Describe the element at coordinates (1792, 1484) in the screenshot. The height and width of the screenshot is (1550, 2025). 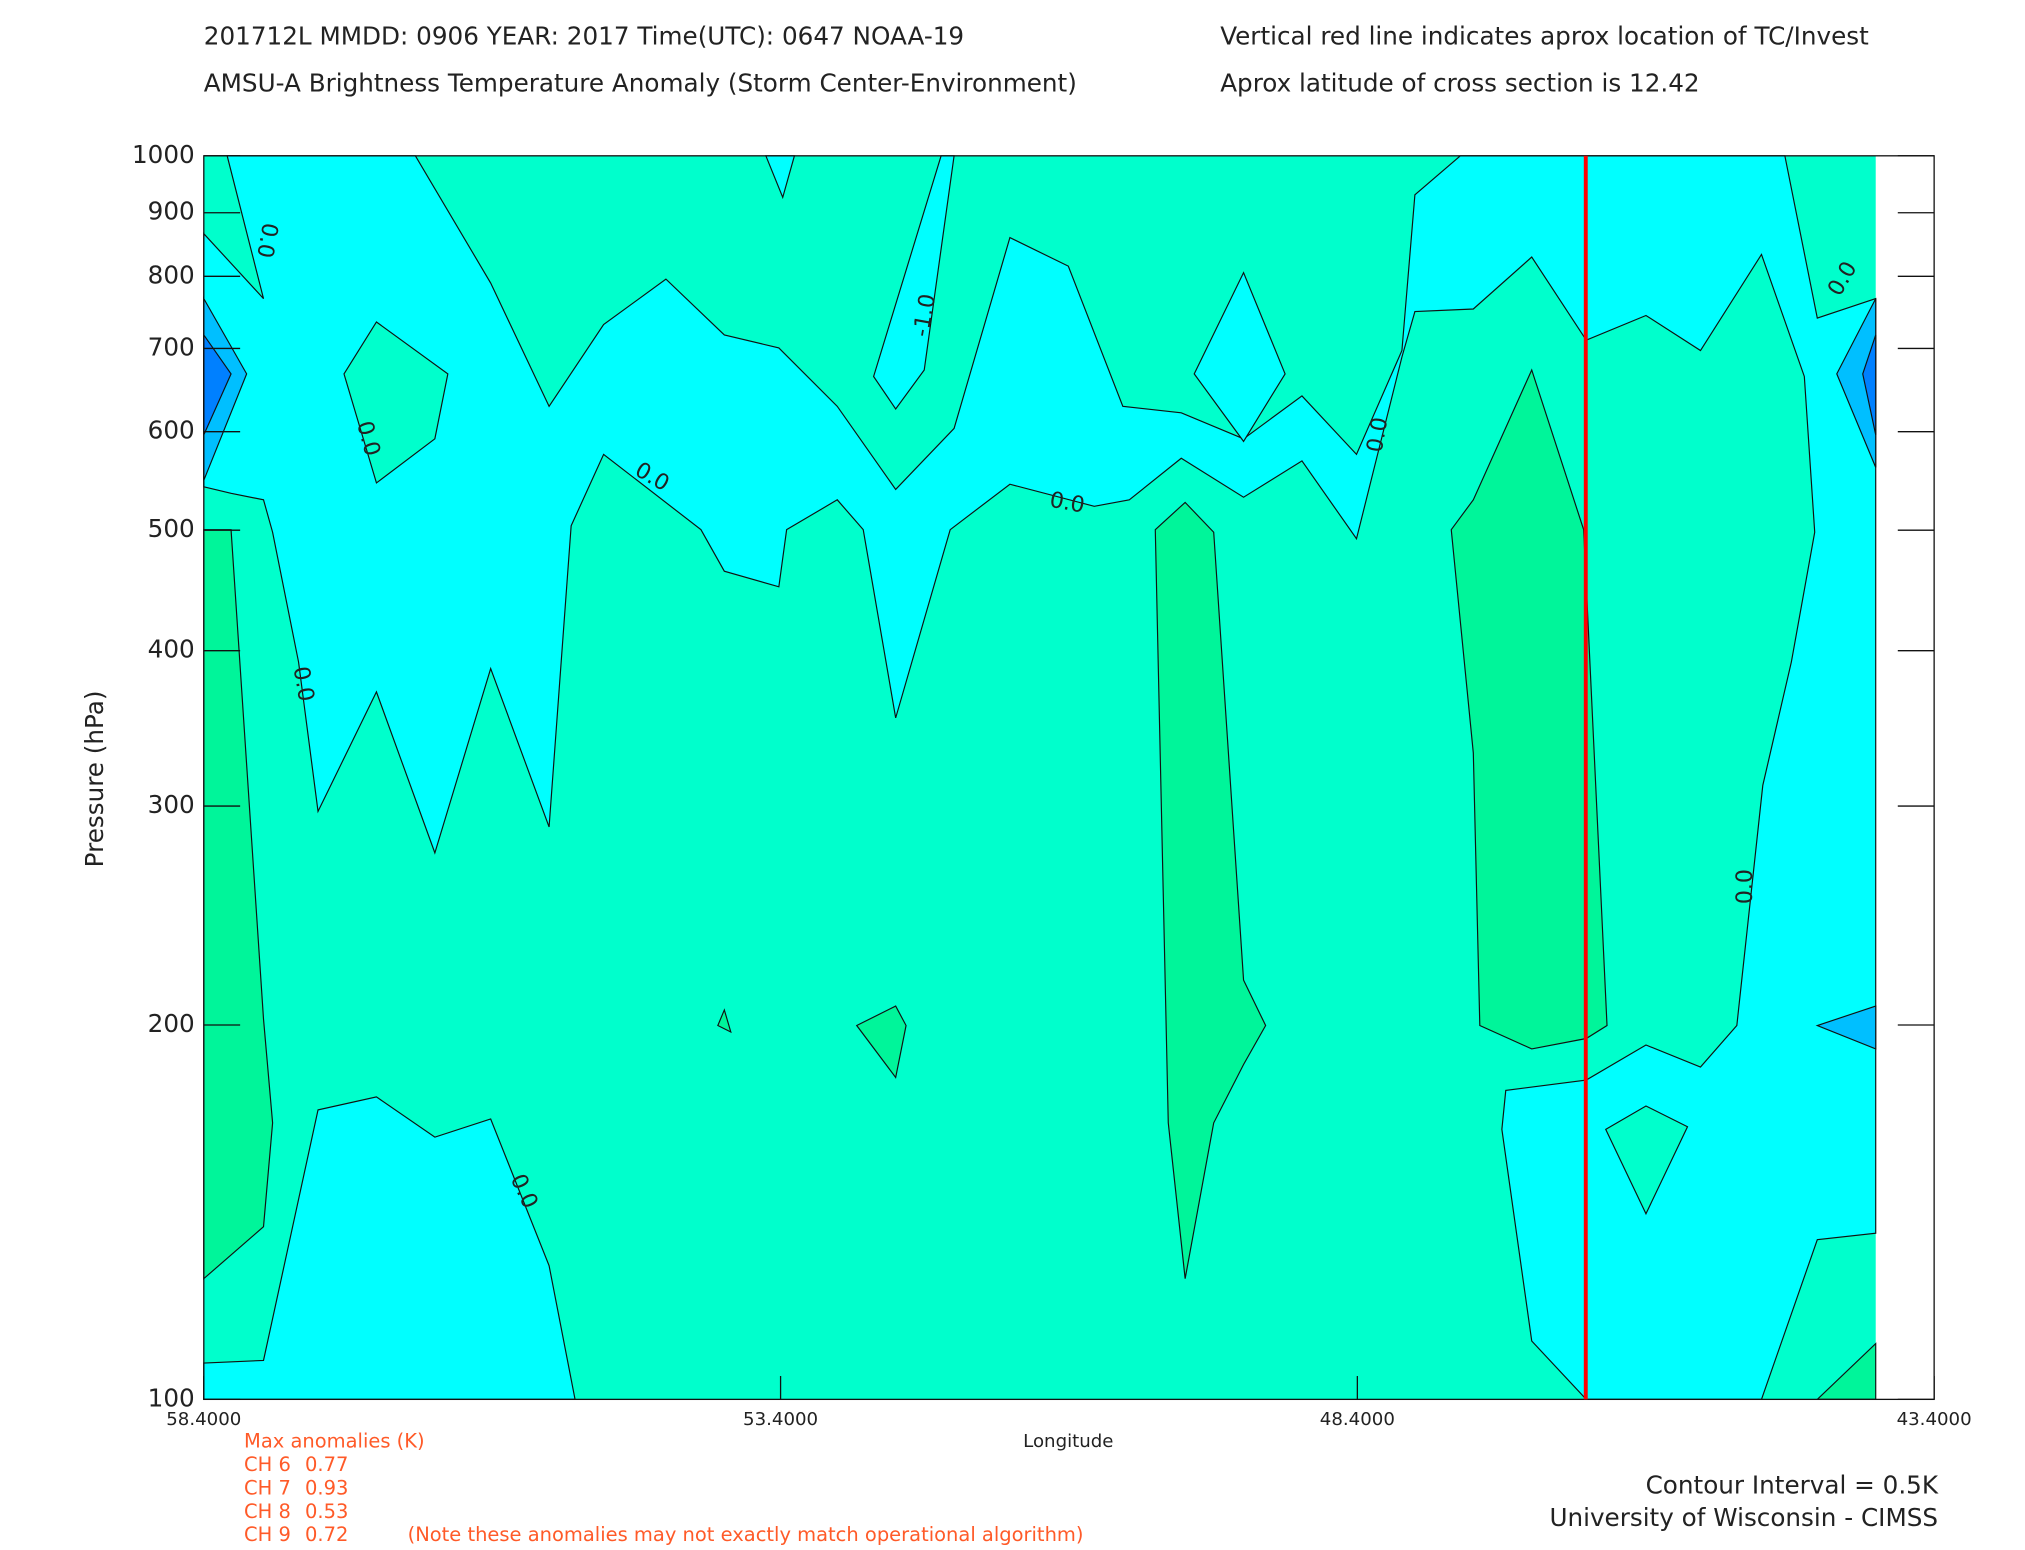
I see `credit: Contour Interval = 0.5K` at that location.